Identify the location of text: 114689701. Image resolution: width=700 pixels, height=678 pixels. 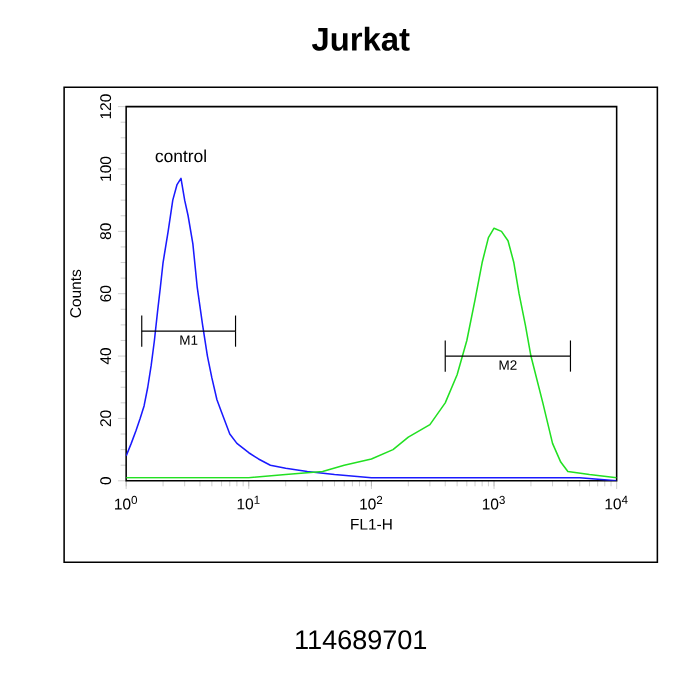
(361, 639).